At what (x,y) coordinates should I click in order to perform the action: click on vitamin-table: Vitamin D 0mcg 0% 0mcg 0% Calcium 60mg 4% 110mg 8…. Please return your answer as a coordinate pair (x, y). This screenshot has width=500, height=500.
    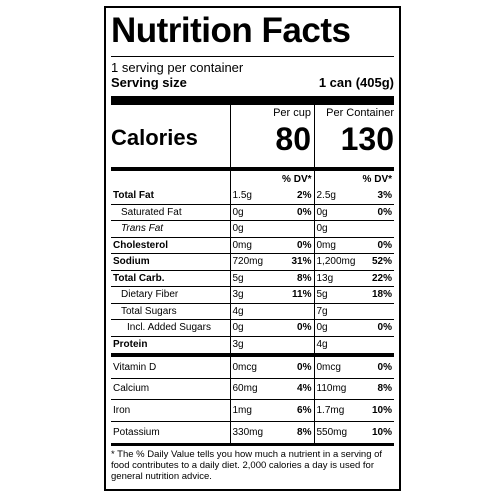
    Looking at the image, I should click on (252, 399).